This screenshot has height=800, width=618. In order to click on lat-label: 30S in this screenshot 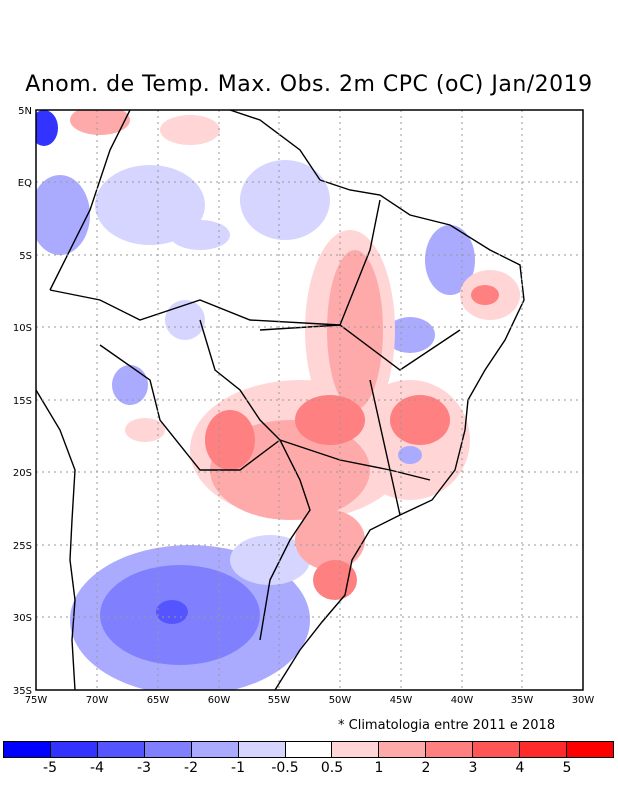, I will do `click(22, 618)`.